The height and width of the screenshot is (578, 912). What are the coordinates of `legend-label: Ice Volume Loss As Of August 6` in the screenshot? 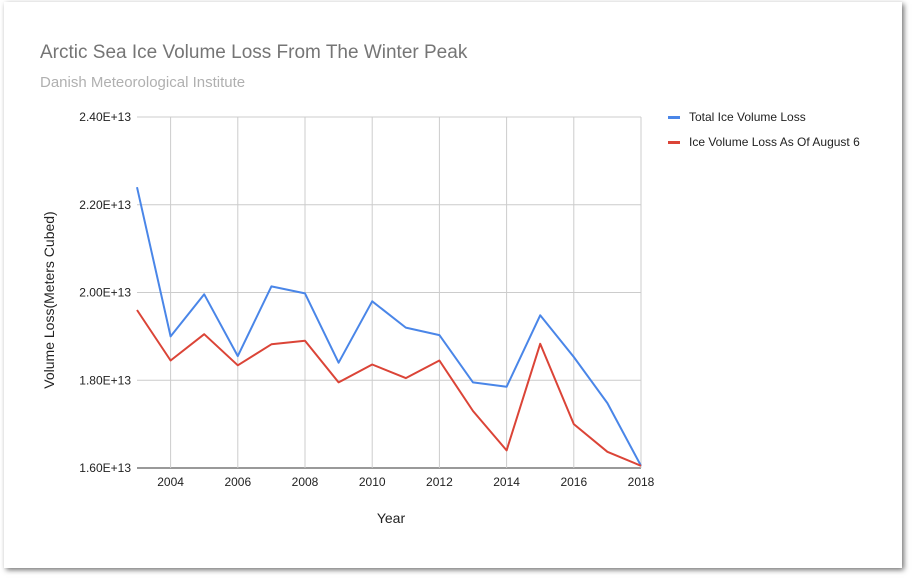 It's located at (774, 142).